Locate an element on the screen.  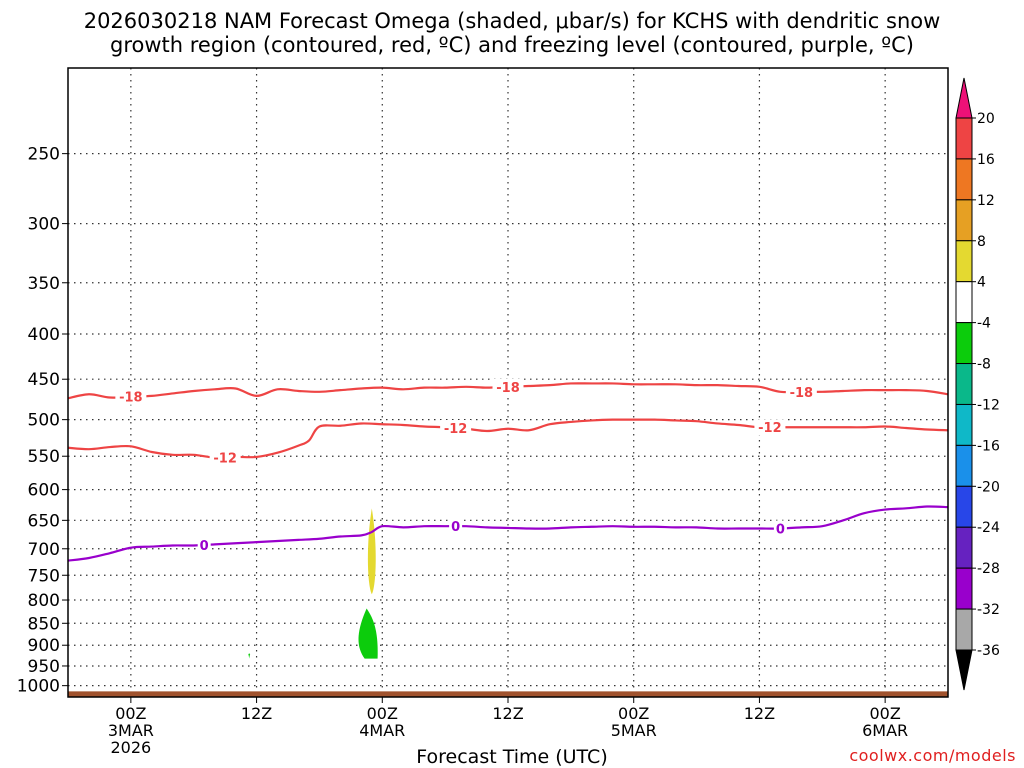
y-tick-label-550: 550 is located at coordinates (44, 457).